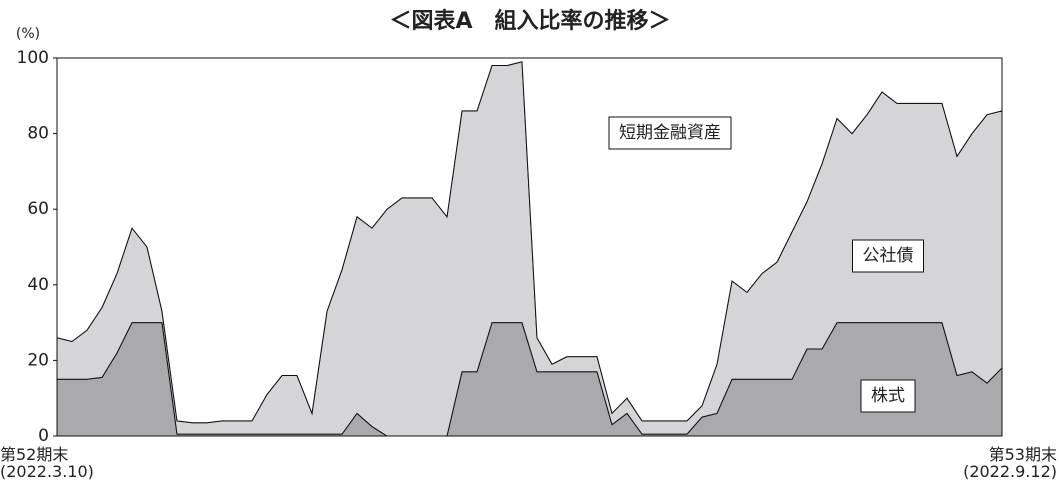  I want to click on y-tick-label: 20, so click(38, 360).